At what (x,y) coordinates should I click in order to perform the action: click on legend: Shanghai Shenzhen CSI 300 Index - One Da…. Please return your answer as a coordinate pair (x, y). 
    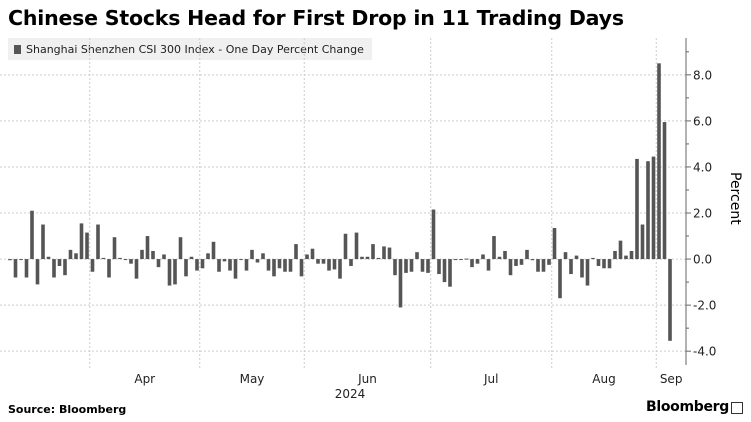
    Looking at the image, I should click on (190, 49).